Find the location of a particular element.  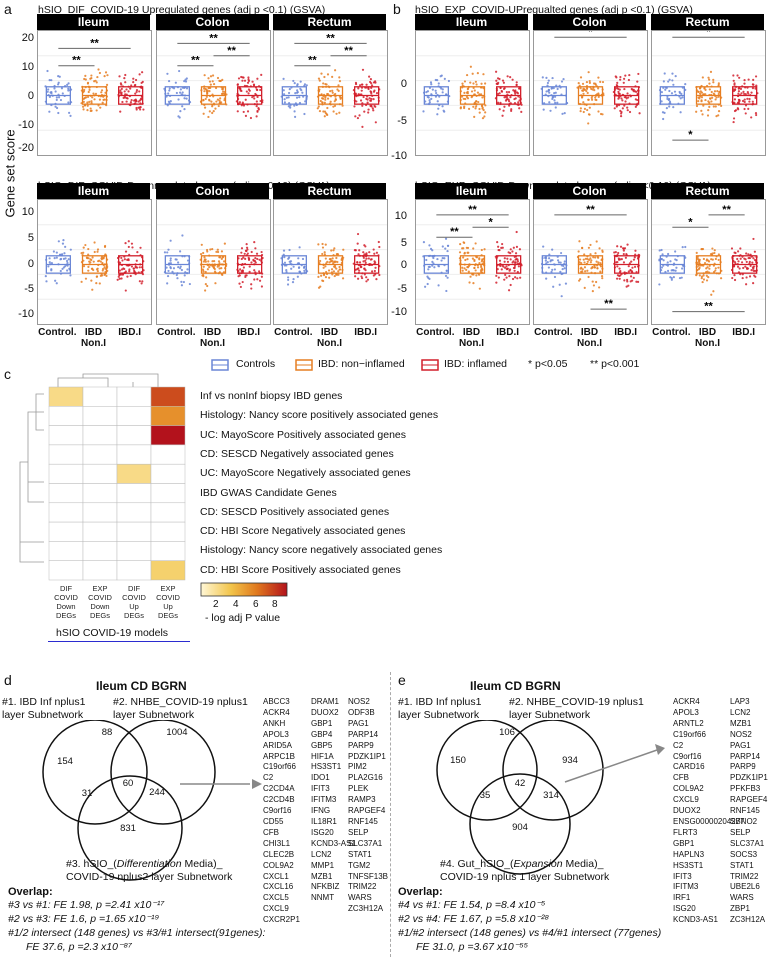

venn-d-only3: 831 is located at coordinates (128, 828).